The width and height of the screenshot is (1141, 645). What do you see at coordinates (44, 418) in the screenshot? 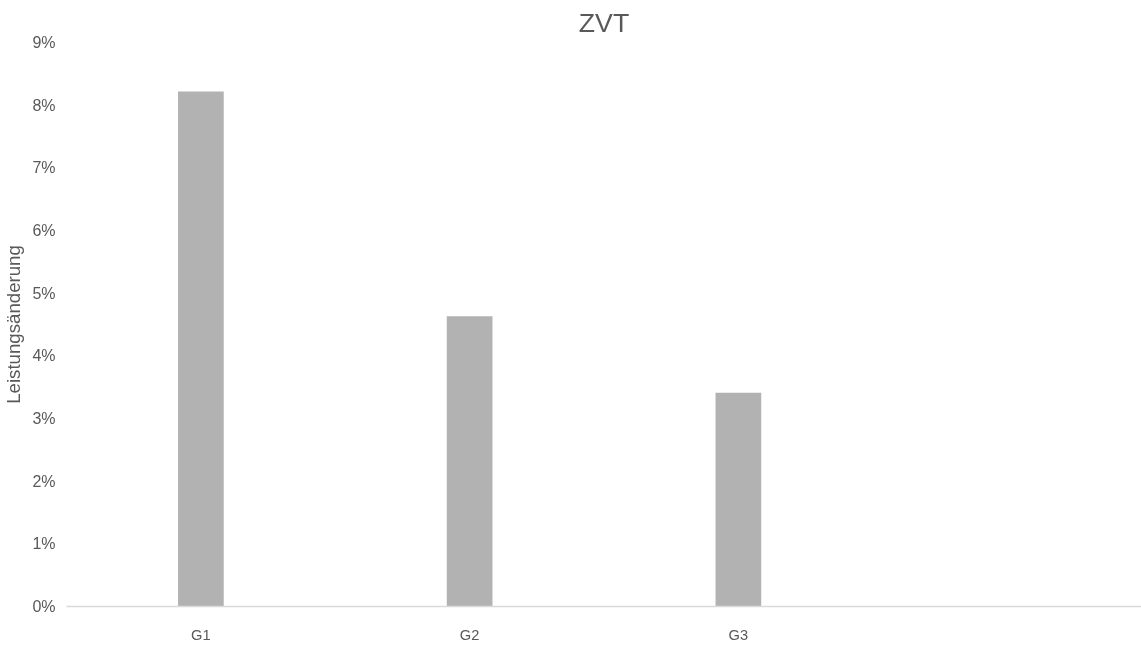
I see `y-tick-label: 3%` at bounding box center [44, 418].